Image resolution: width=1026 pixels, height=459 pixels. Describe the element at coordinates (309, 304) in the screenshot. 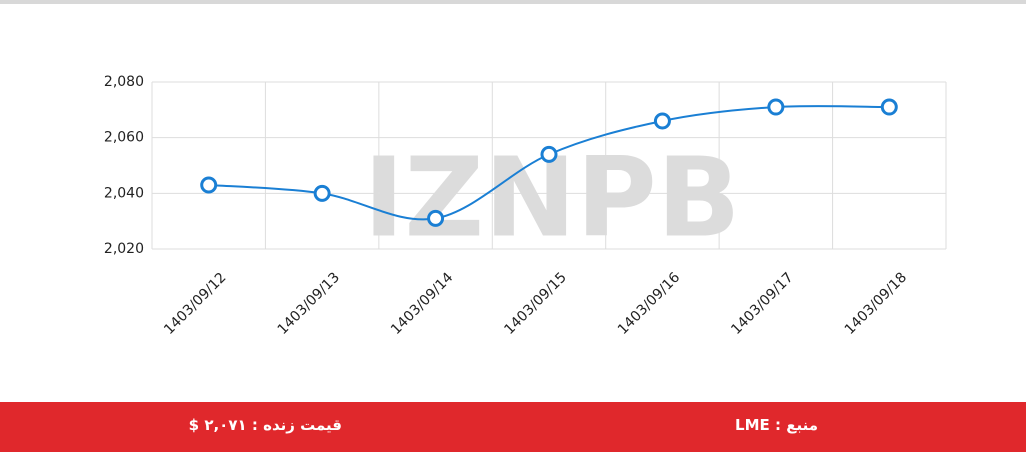

I see `x-tick-label: 1403/09/13` at that location.